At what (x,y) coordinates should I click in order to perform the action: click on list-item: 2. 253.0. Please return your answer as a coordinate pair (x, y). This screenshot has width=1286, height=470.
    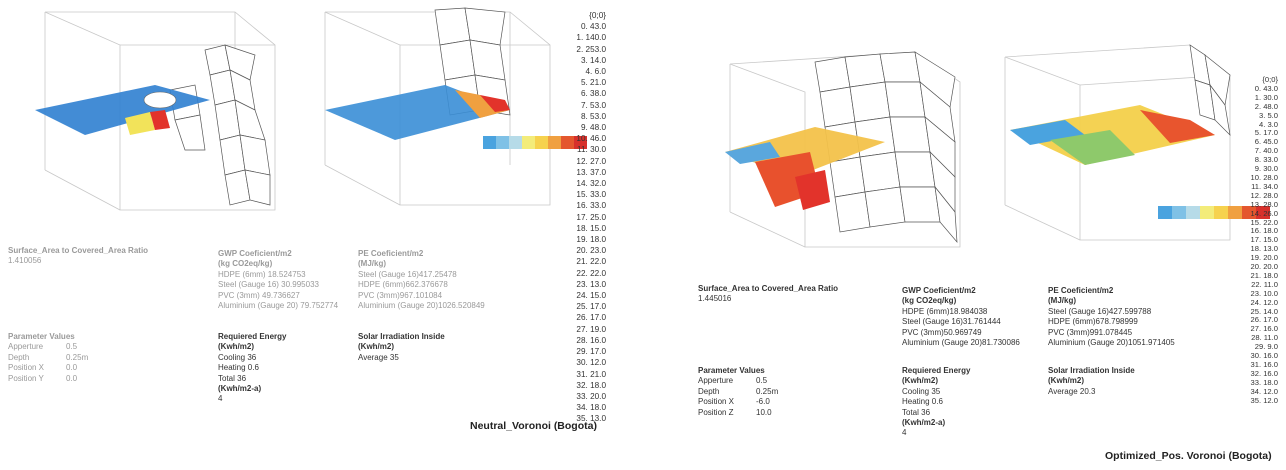
    Looking at the image, I should click on (591, 49).